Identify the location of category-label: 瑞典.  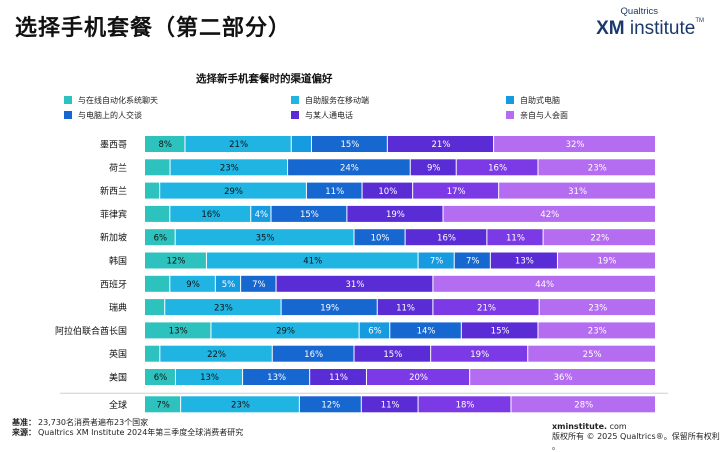
(118, 308).